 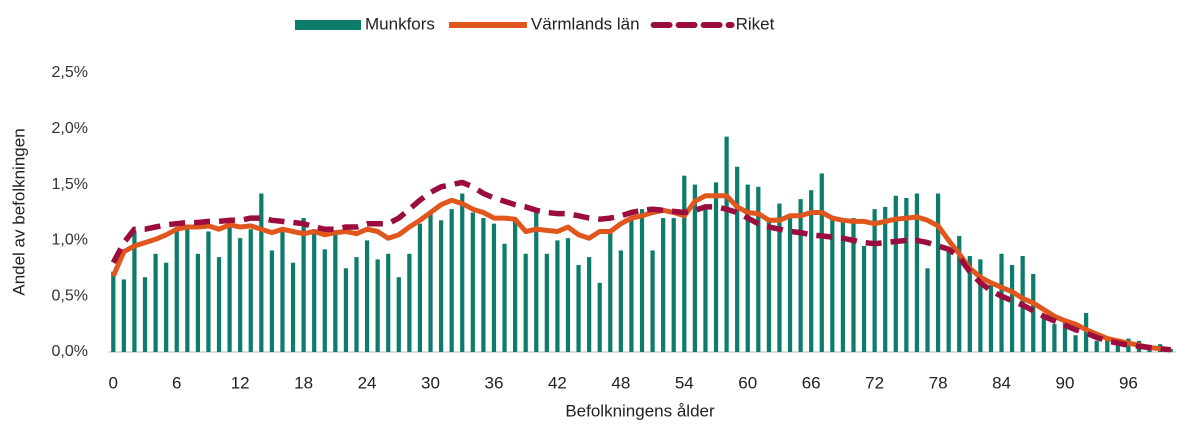 I want to click on x-tick-label: 6, so click(x=176, y=382).